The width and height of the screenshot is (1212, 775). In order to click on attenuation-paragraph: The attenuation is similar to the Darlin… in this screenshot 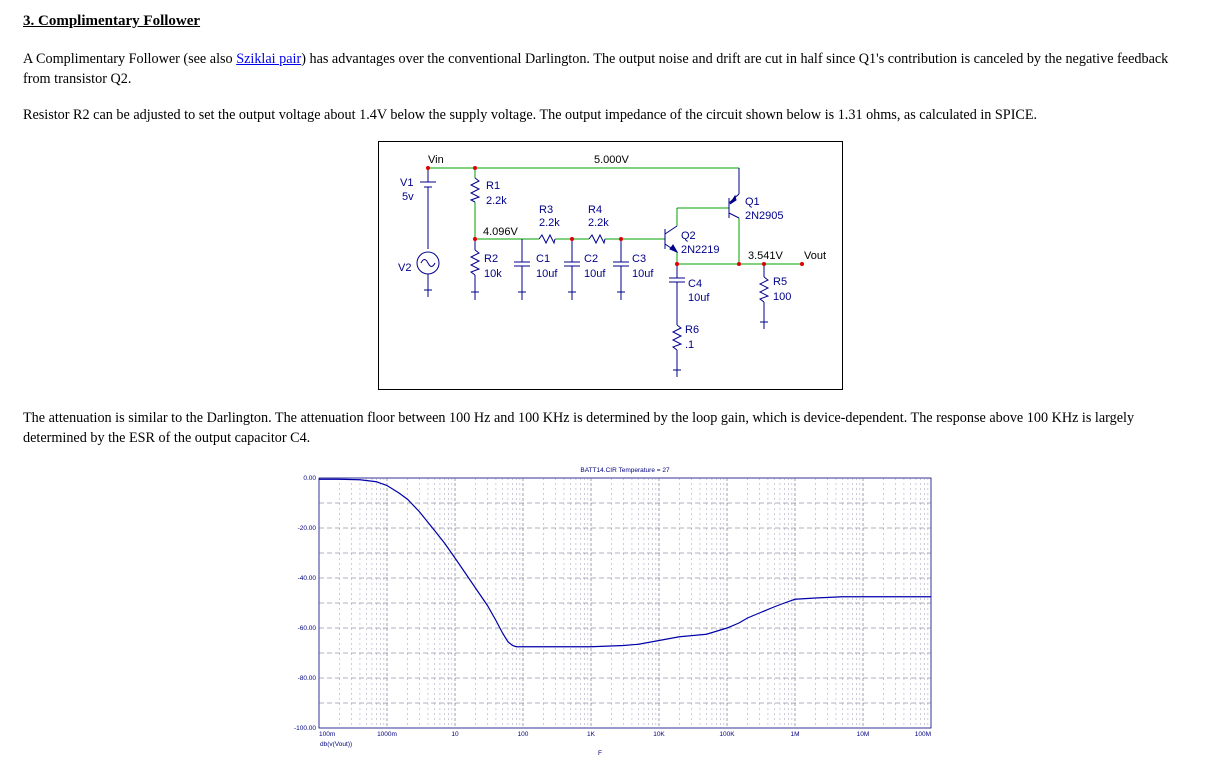, I will do `click(579, 428)`.